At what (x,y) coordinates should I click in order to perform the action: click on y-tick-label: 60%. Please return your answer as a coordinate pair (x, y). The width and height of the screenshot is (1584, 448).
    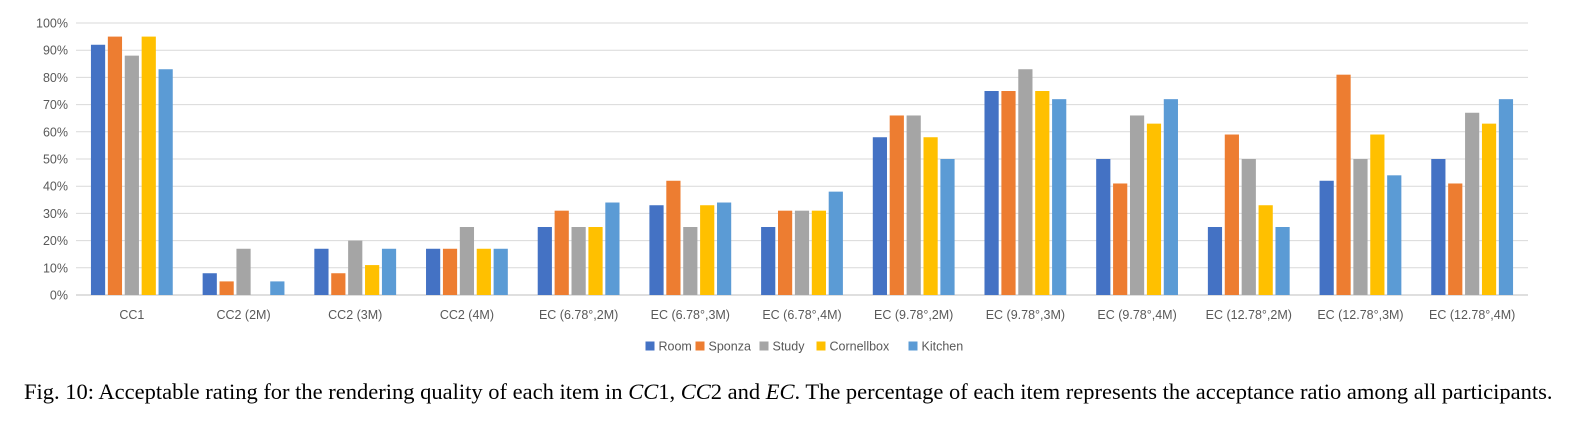
    Looking at the image, I should click on (55, 132).